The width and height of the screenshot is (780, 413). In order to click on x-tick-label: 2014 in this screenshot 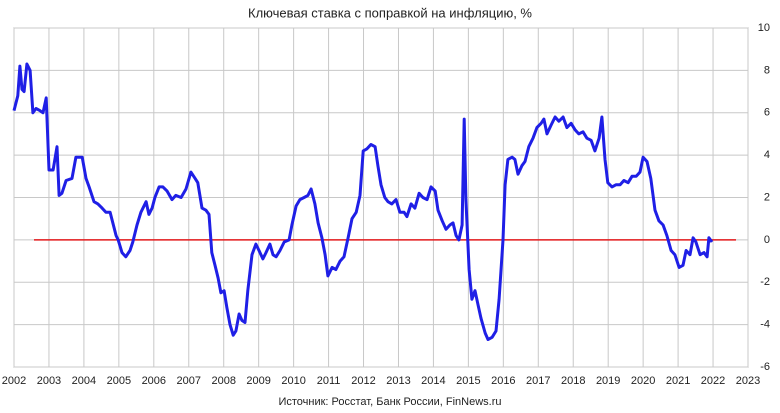, I will do `click(433, 381)`.